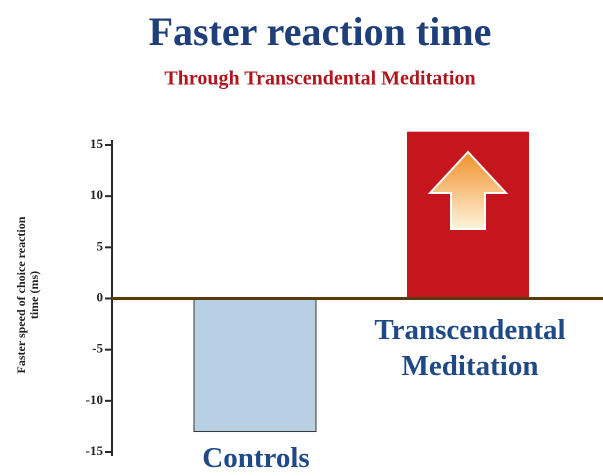 The image size is (603, 476). Describe the element at coordinates (94, 399) in the screenshot. I see `y-tick-label: -10` at that location.